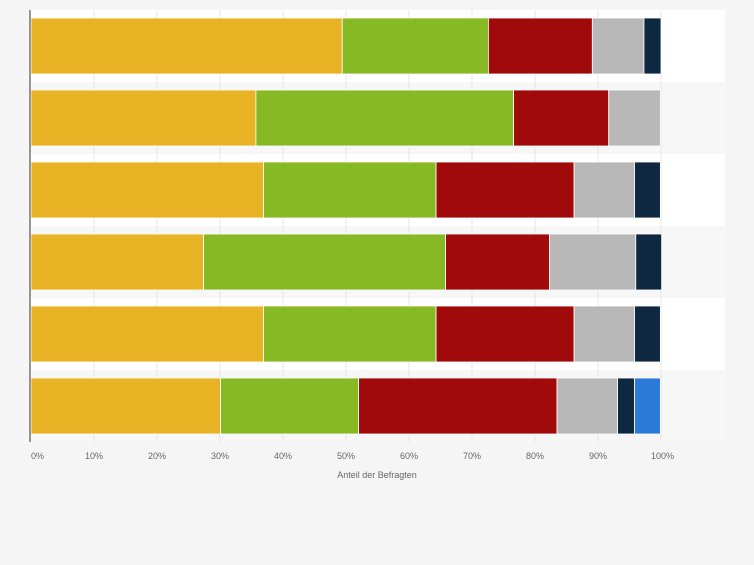 The image size is (754, 565). I want to click on x-tick-label: 10%, so click(94, 456).